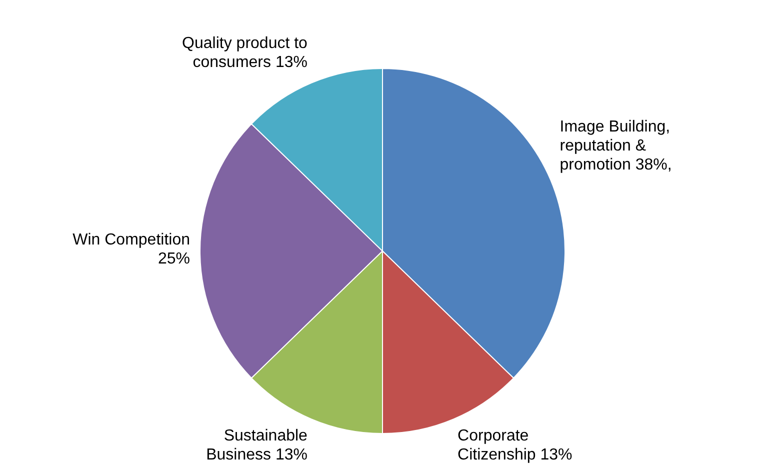 This screenshot has width=765, height=474. Describe the element at coordinates (174, 259) in the screenshot. I see `data-label: 25%` at that location.